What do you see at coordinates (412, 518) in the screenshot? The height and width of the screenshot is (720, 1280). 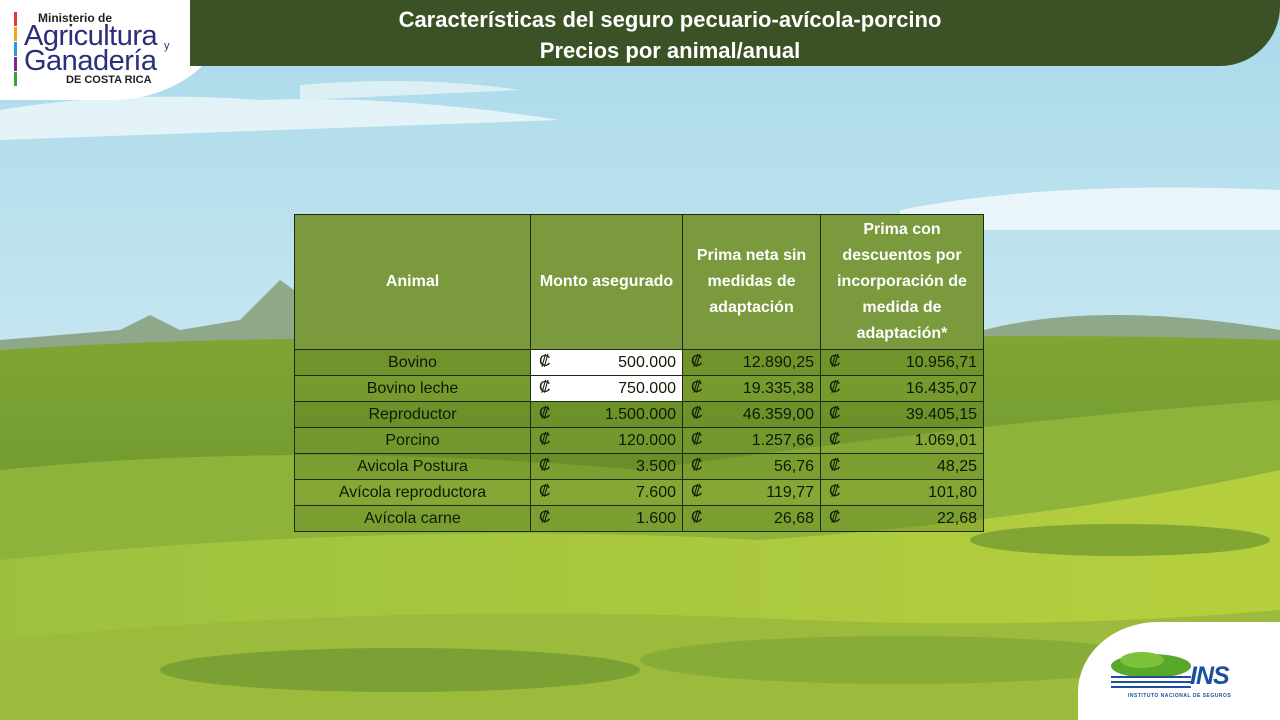 I see `cell-animal: Avícola carne` at bounding box center [412, 518].